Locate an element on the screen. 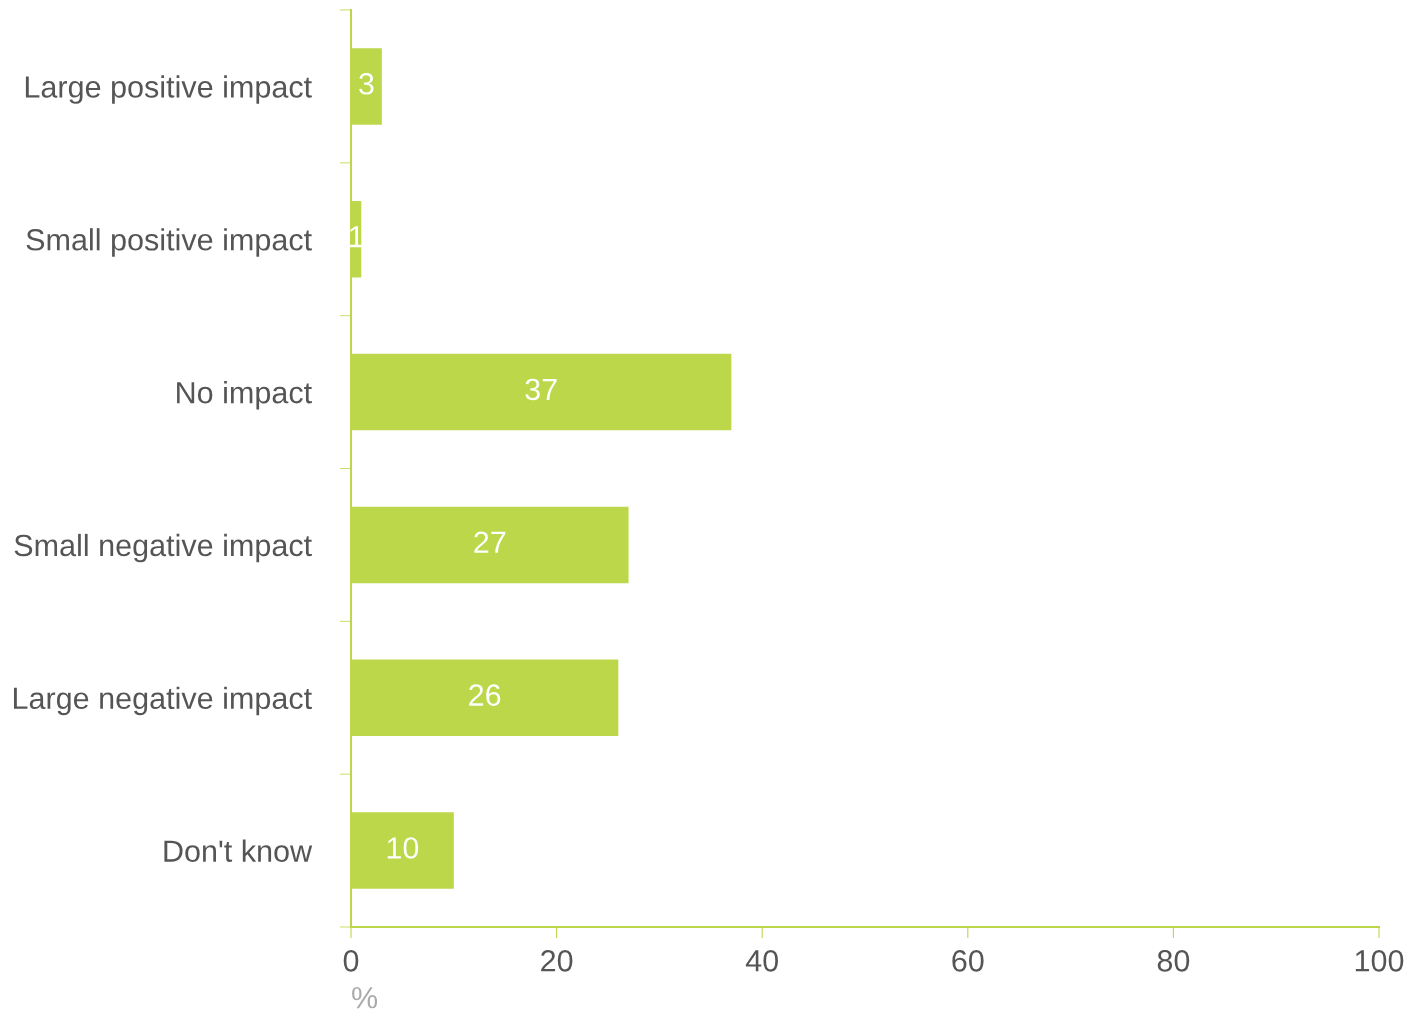  x-tick-label: 40 is located at coordinates (761, 961).